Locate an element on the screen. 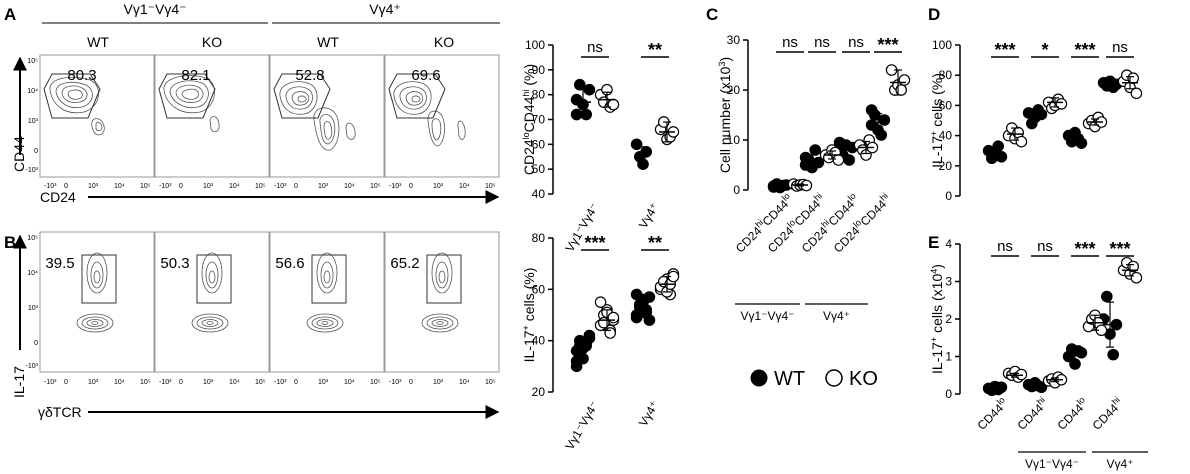 The width and height of the screenshot is (1190, 474). flow-a-xtick-3: 10³ is located at coordinates (93, 186).